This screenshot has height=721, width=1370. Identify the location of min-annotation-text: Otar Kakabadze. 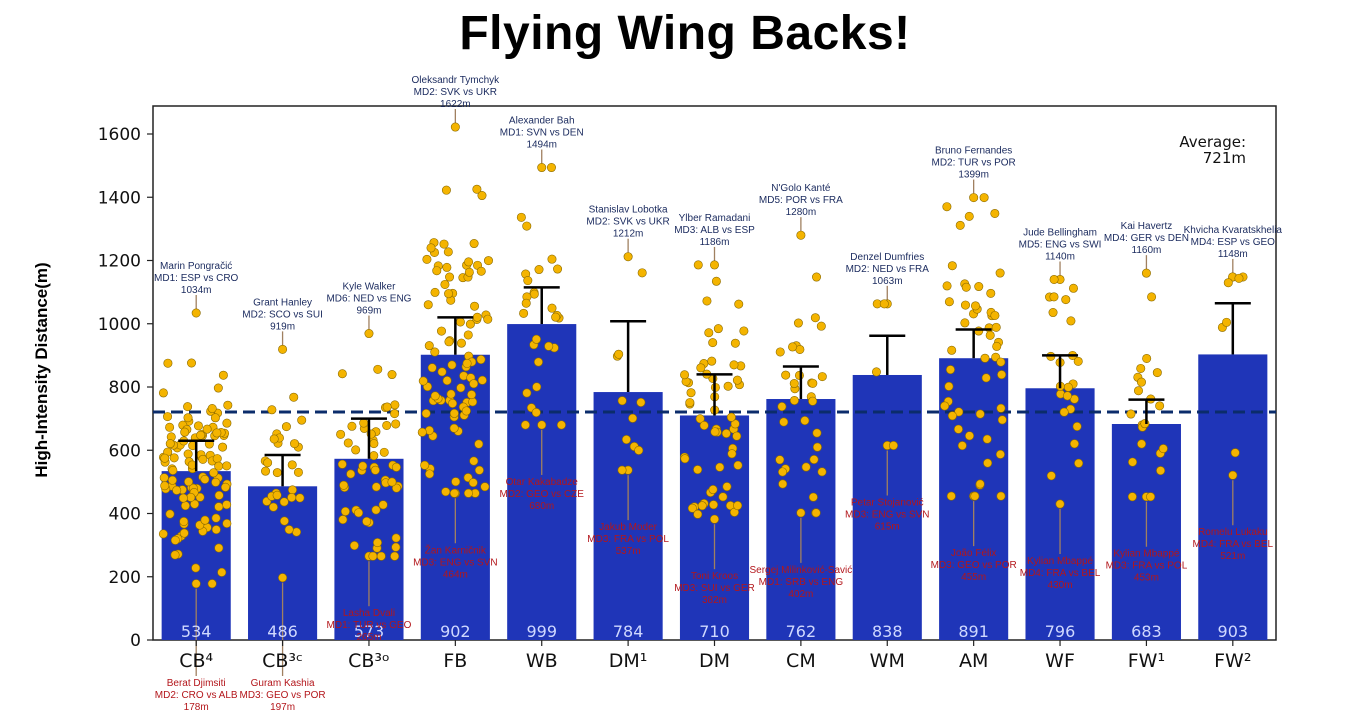
(542, 482).